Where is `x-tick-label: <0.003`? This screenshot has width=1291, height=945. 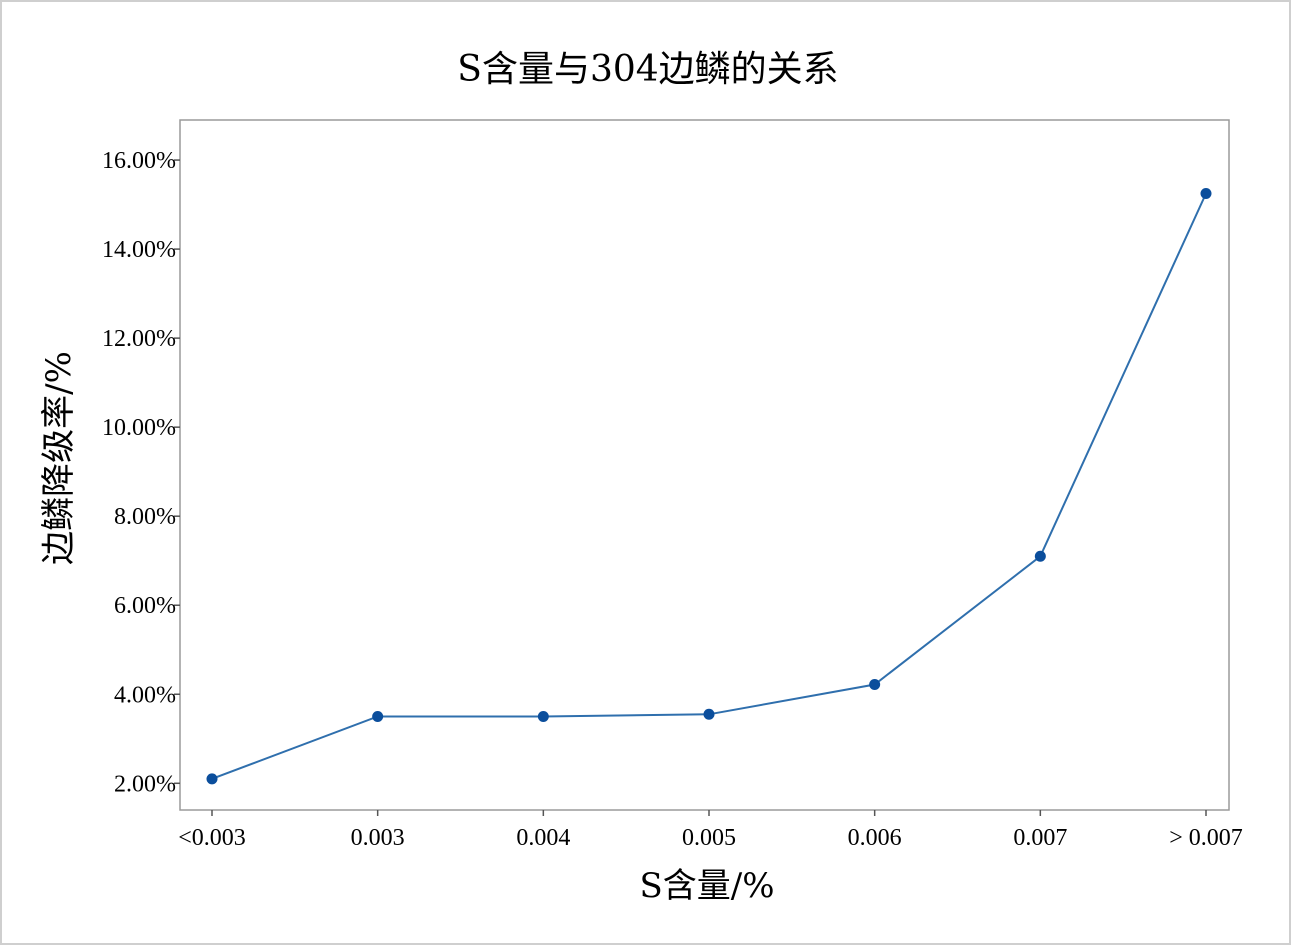
x-tick-label: <0.003 is located at coordinates (212, 838).